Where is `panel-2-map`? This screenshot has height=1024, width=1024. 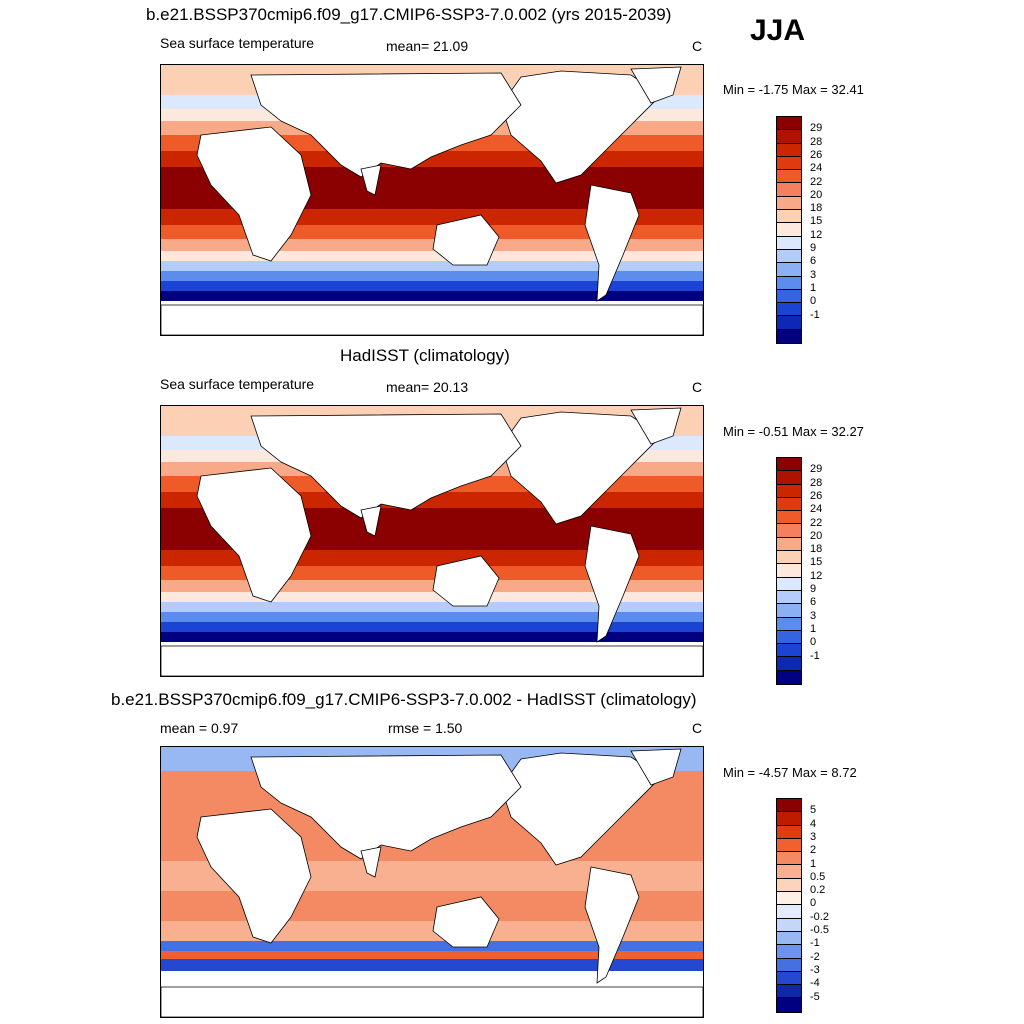
panel-2-map is located at coordinates (432, 541).